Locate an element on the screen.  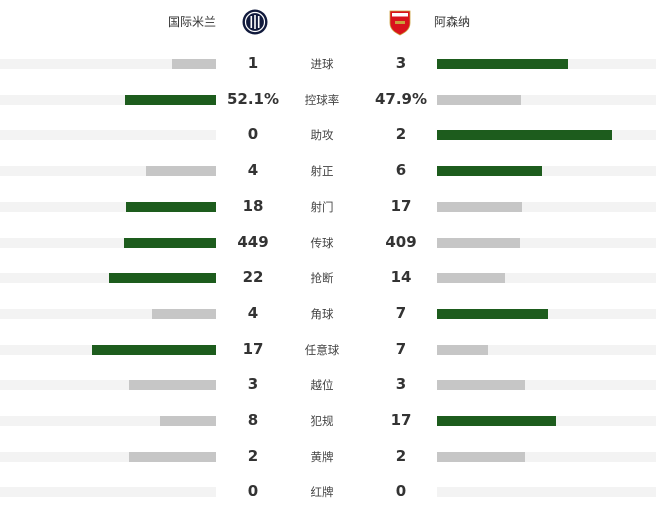
home-value: 18 is located at coordinates (253, 205).